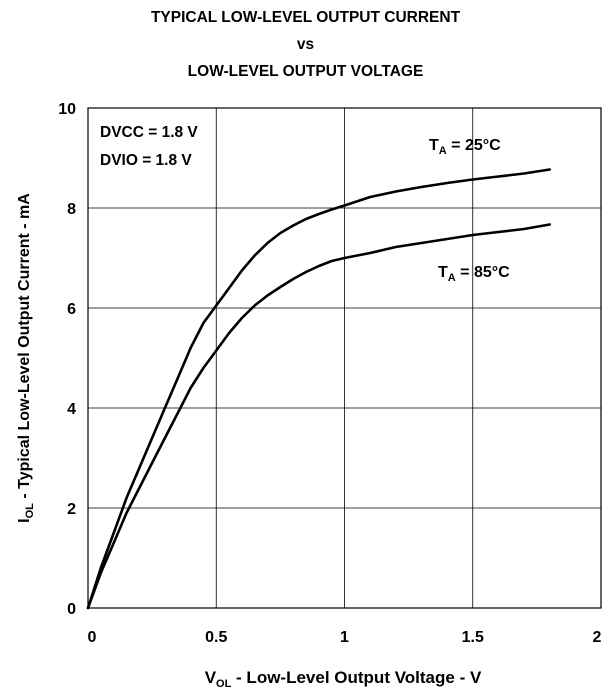 This screenshot has width=611, height=693. I want to click on y-tick-label: 8, so click(71, 209).